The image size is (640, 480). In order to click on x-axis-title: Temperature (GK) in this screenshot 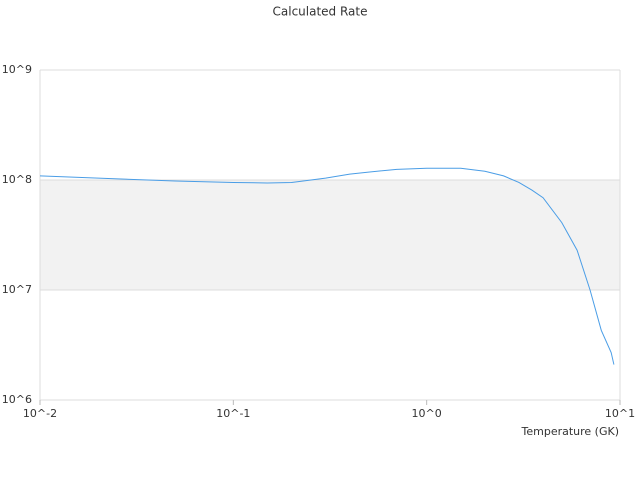, I will do `click(570, 431)`.